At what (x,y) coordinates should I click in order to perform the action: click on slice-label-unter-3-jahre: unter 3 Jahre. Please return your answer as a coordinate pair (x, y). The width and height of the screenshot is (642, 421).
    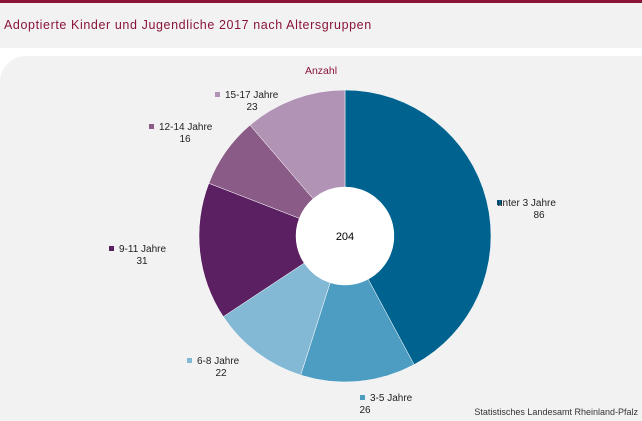
    Looking at the image, I should click on (526, 203).